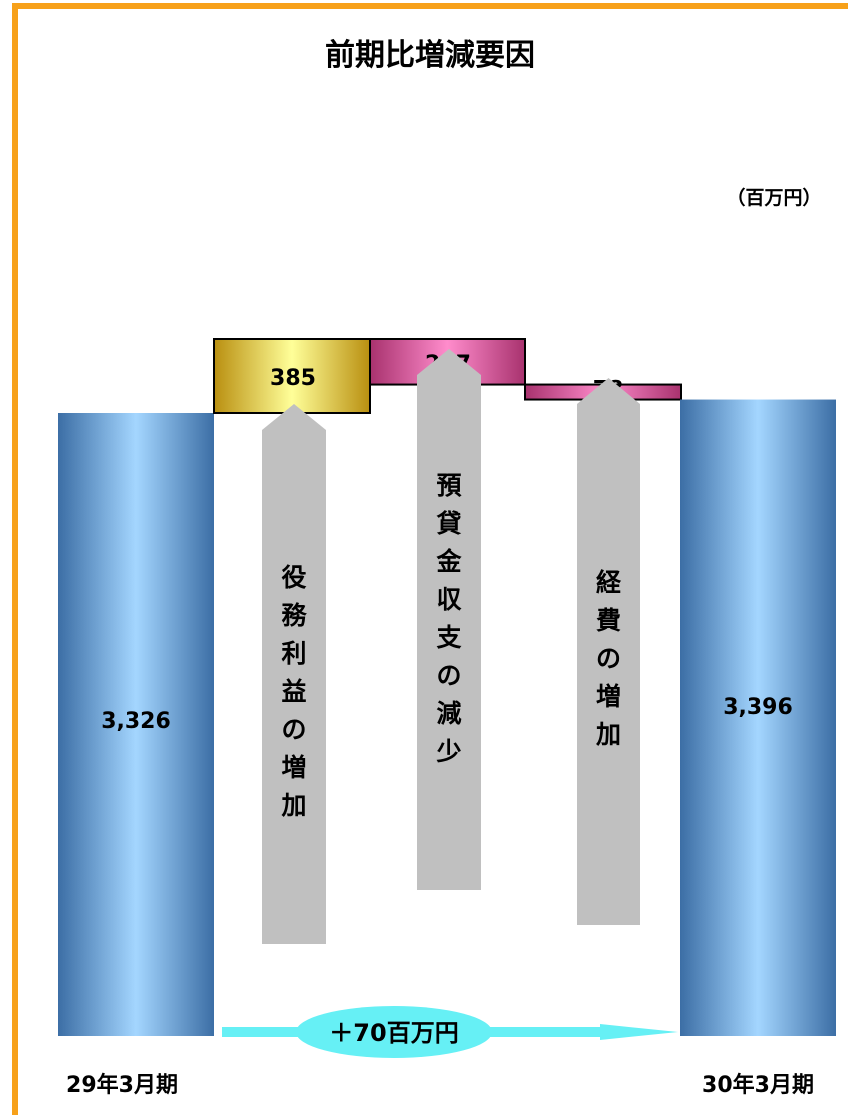 The image size is (855, 1119). Describe the element at coordinates (122, 1085) in the screenshot. I see `start-category-label: 29年3月期` at that location.